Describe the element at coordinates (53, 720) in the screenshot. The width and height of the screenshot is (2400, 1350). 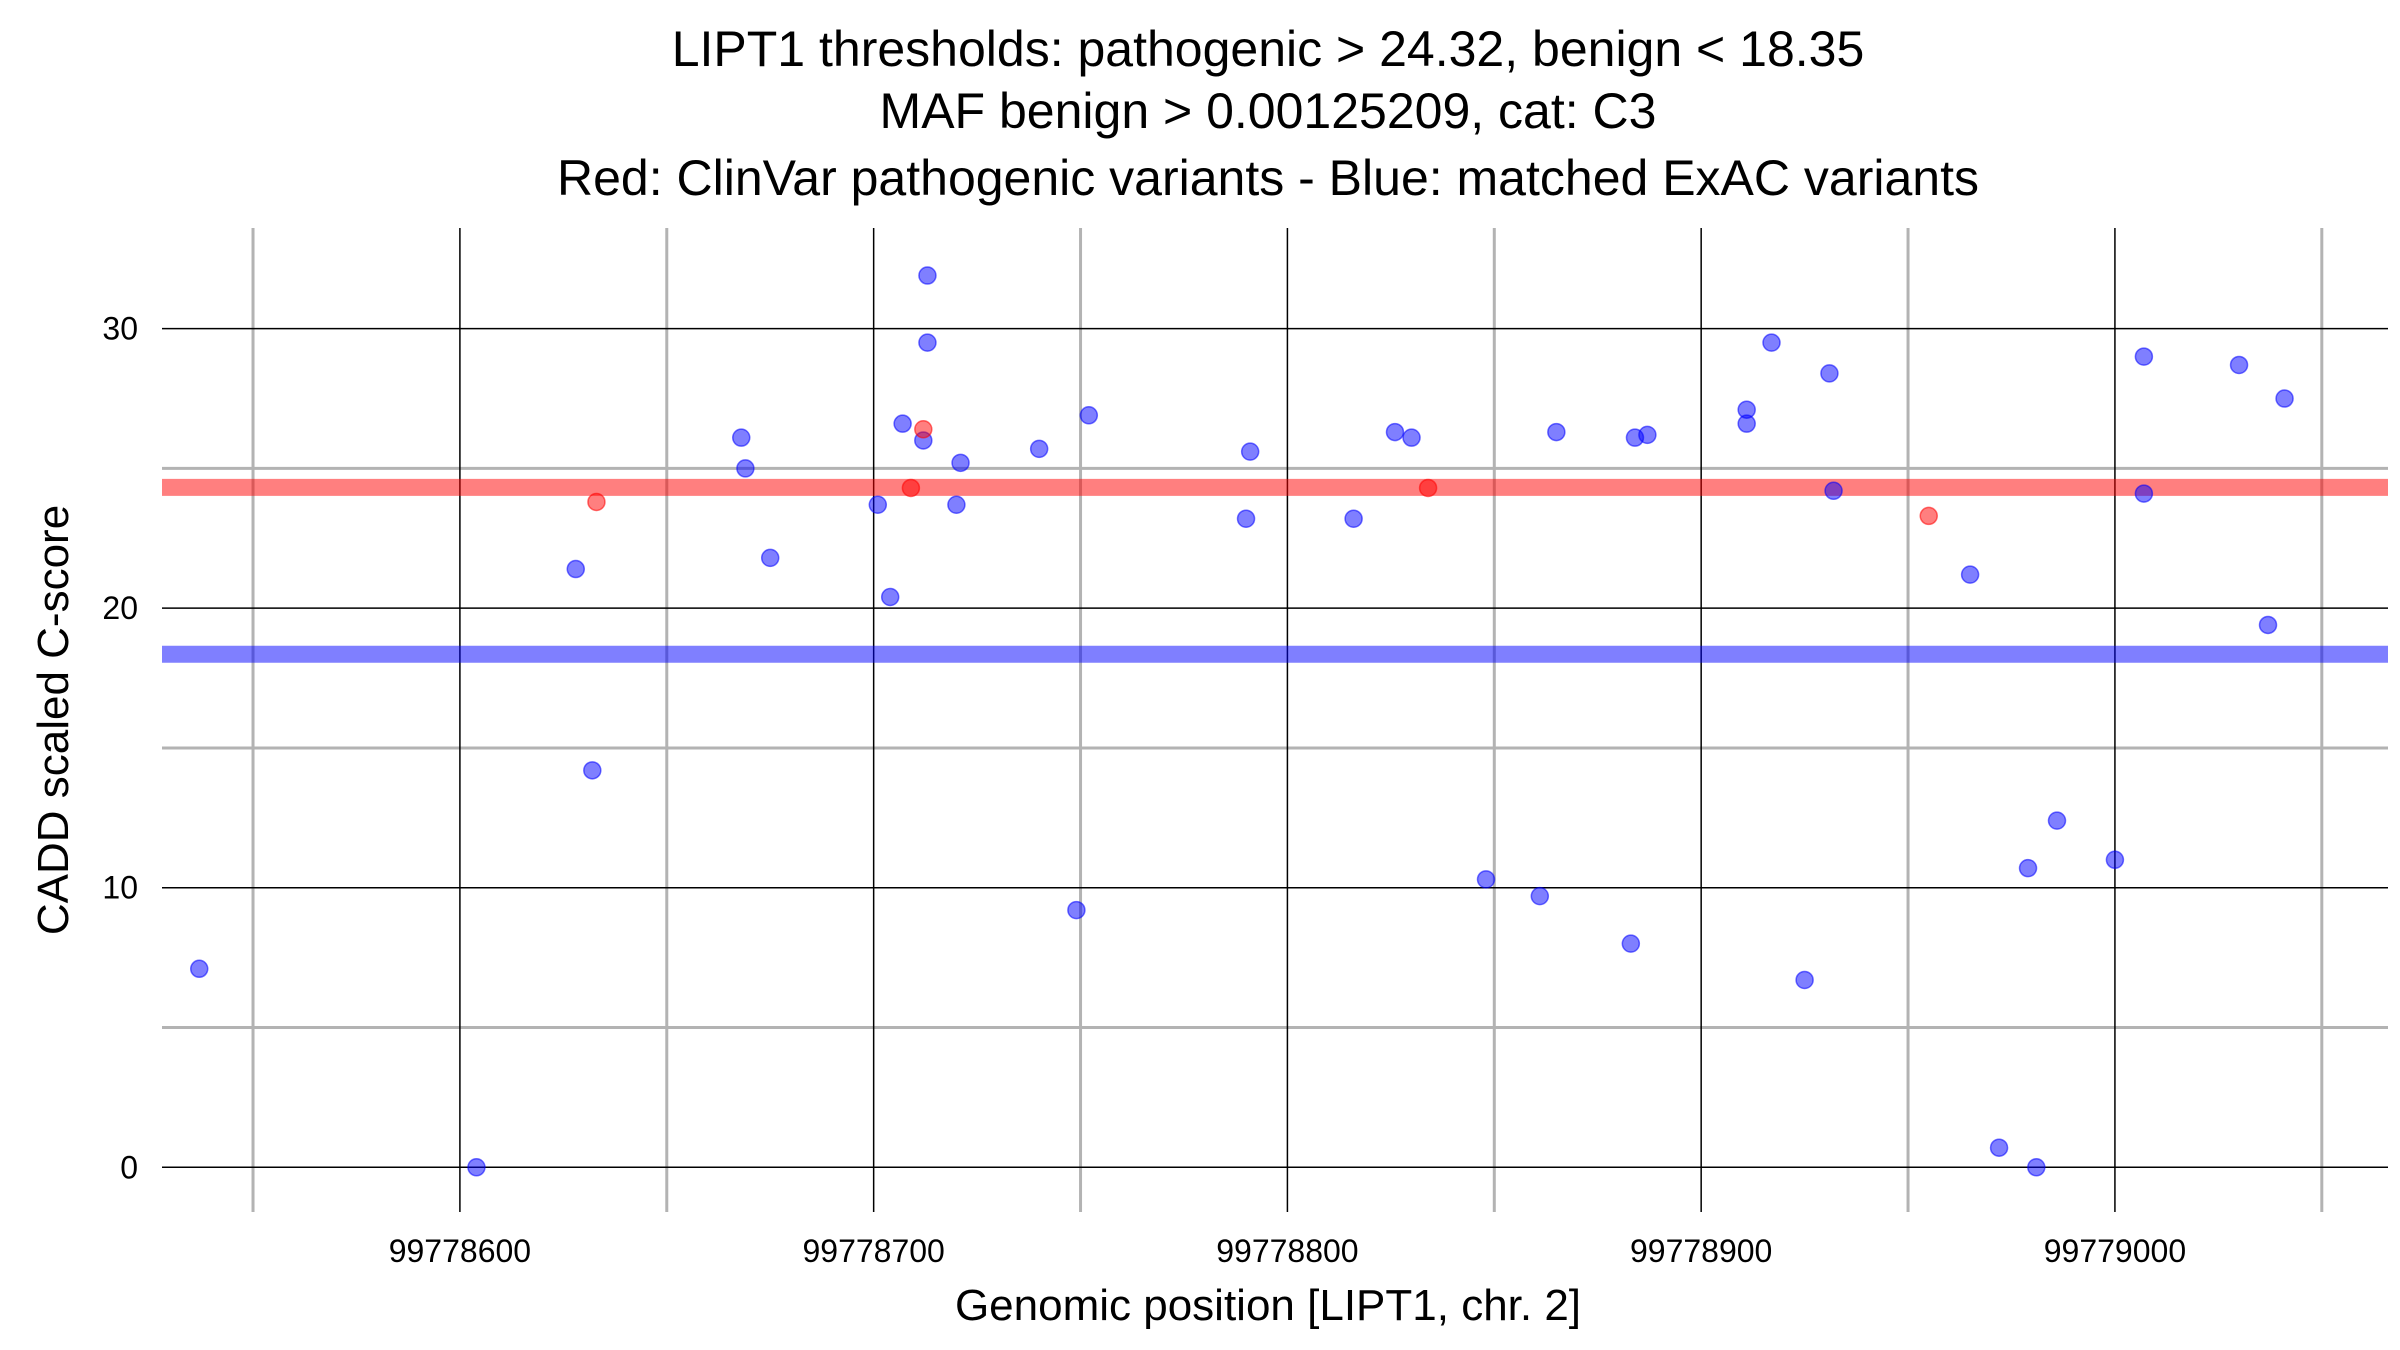
I see `y-axis-title: CADD scaled C-score` at that location.